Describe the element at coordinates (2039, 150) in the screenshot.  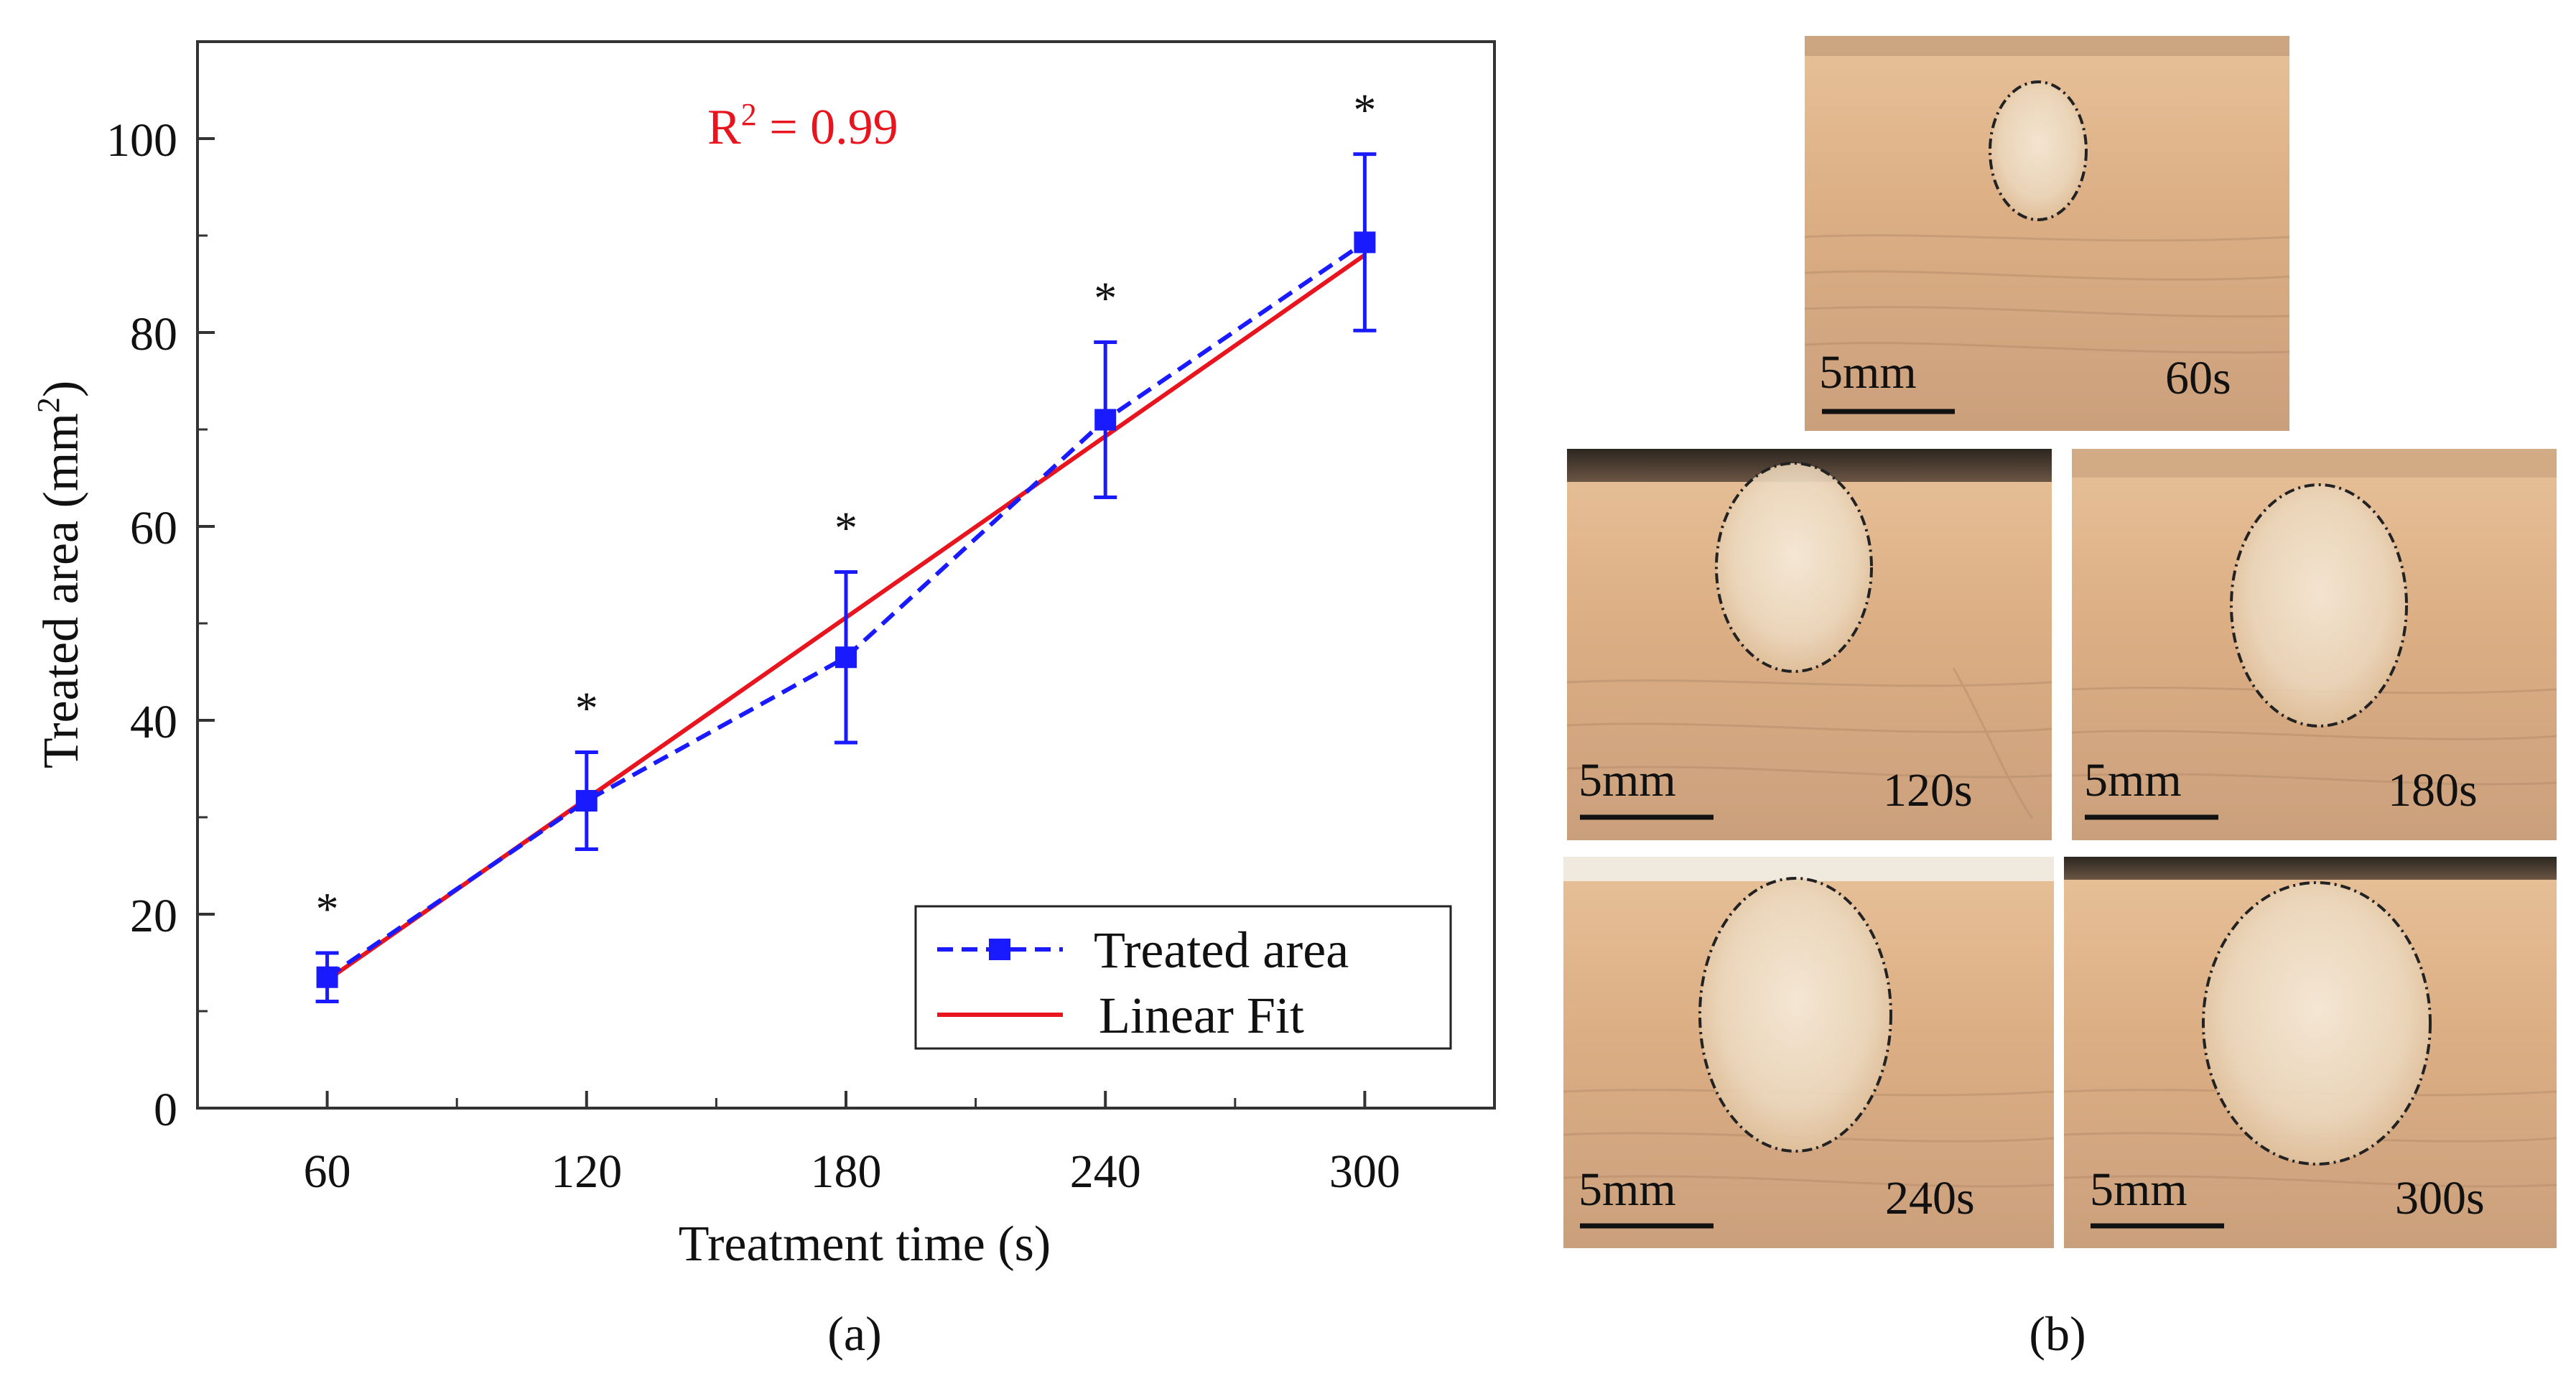
I see `lesion-outline-60s` at that location.